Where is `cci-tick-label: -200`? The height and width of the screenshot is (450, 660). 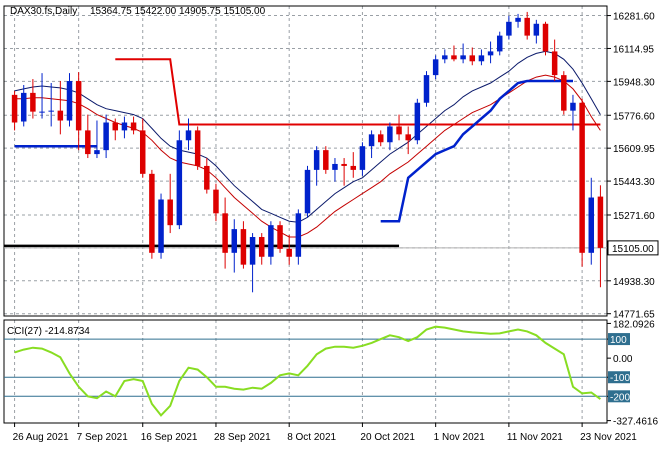
cci-tick-label: -200 is located at coordinates (620, 397).